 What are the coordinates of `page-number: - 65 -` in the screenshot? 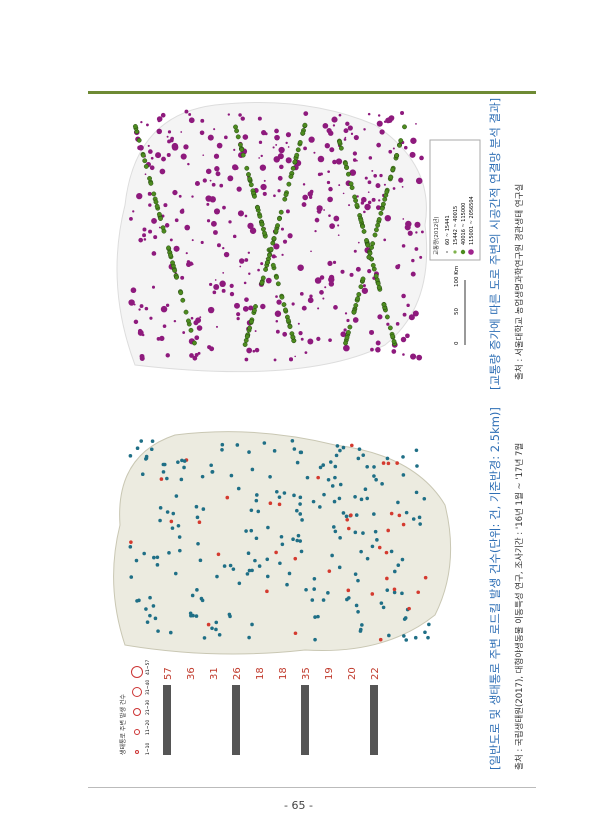 It's located at (298, 805).